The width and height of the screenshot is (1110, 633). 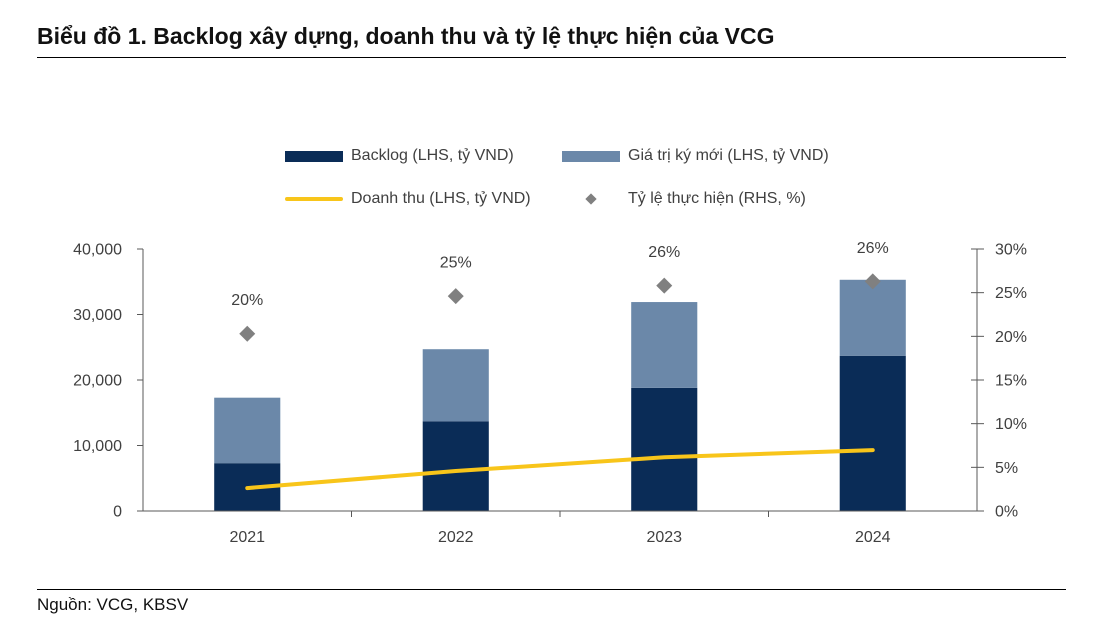 What do you see at coordinates (455, 296) in the screenshot?
I see `completion-rate-point-2022` at bounding box center [455, 296].